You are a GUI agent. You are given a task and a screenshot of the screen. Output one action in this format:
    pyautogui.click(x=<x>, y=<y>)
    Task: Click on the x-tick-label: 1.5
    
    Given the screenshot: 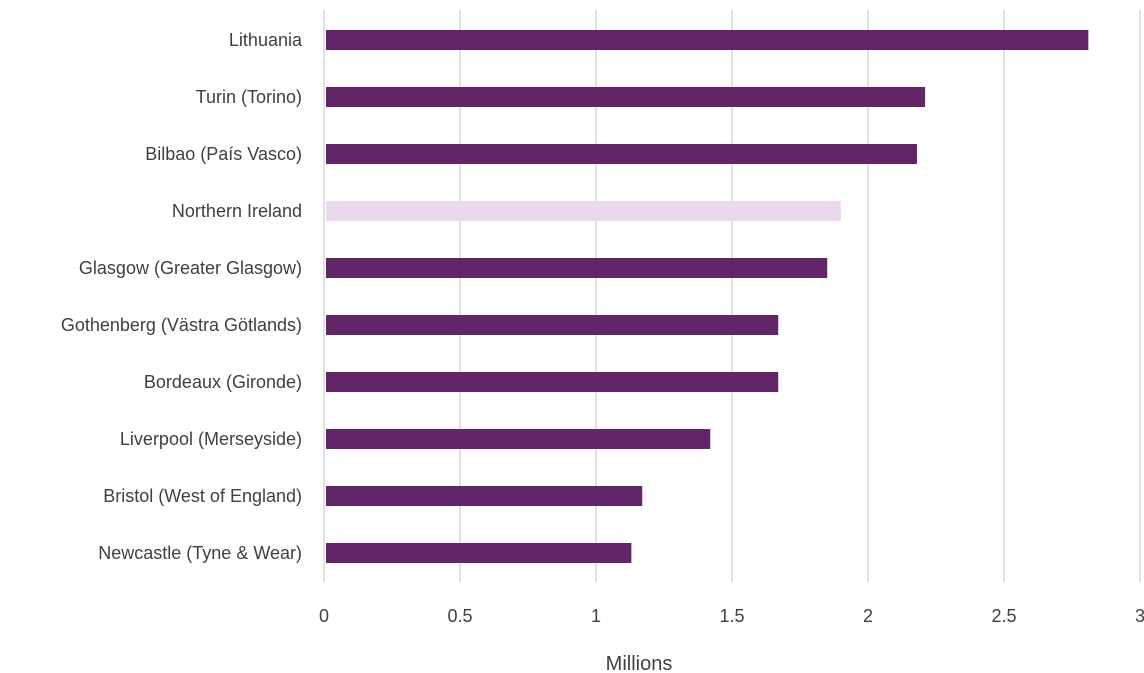 What is the action you would take?
    pyautogui.click(x=731, y=616)
    